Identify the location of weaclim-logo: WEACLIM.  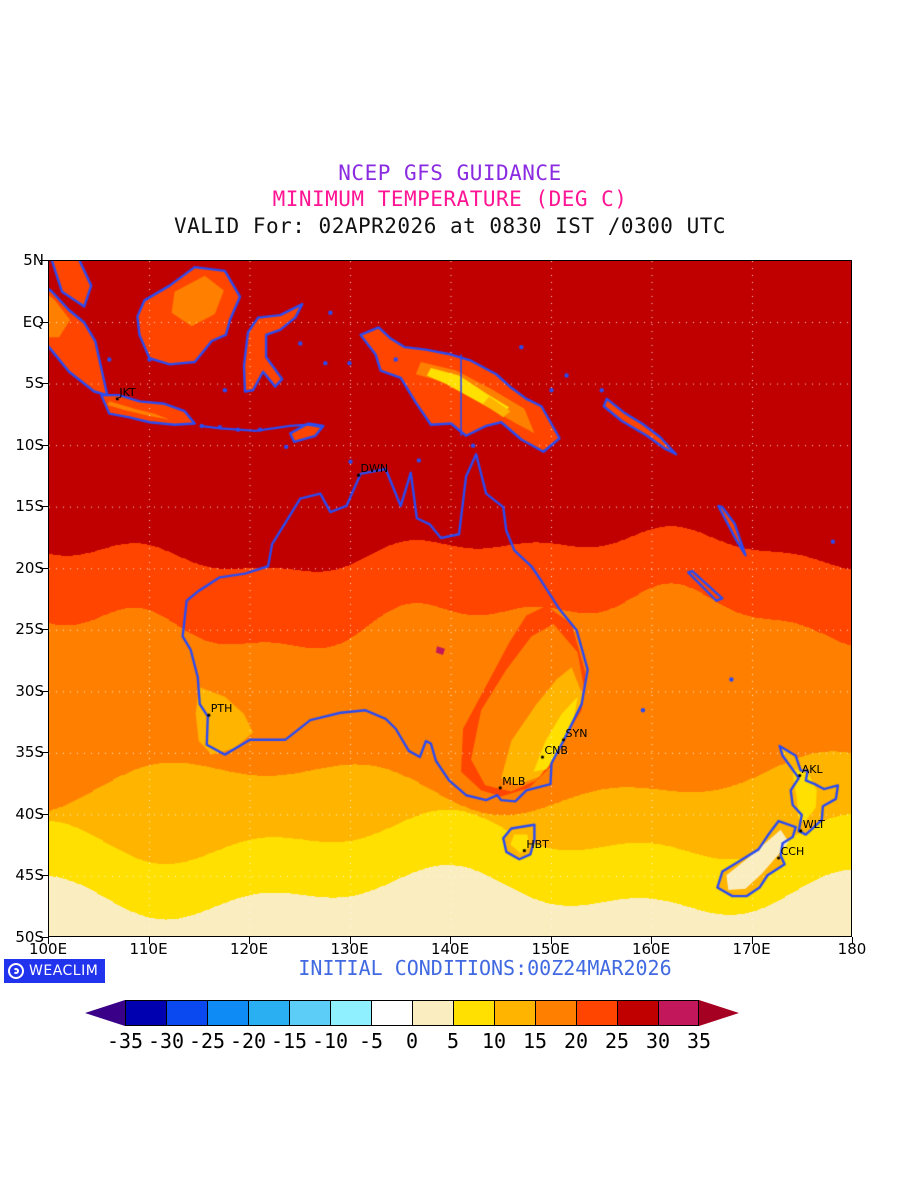
(55, 971).